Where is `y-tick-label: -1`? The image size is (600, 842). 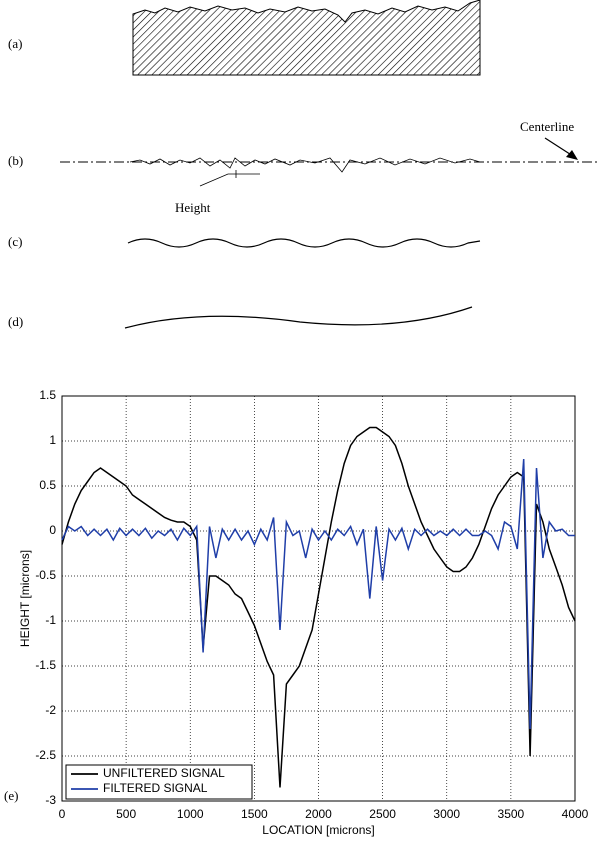 y-tick-label: -1 is located at coordinates (50, 620).